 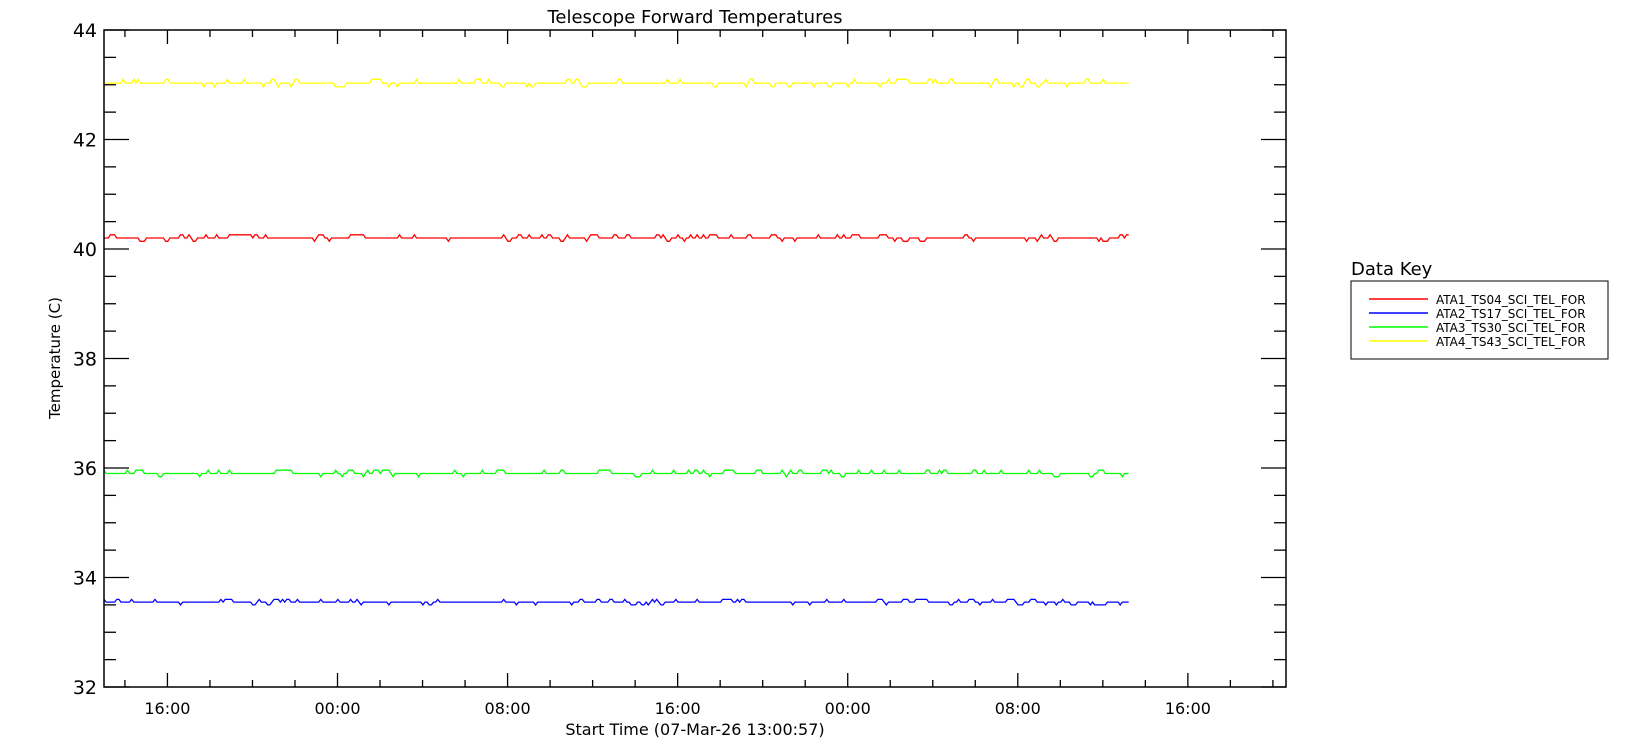 What do you see at coordinates (85, 469) in the screenshot?
I see `y-tick-label: 36` at bounding box center [85, 469].